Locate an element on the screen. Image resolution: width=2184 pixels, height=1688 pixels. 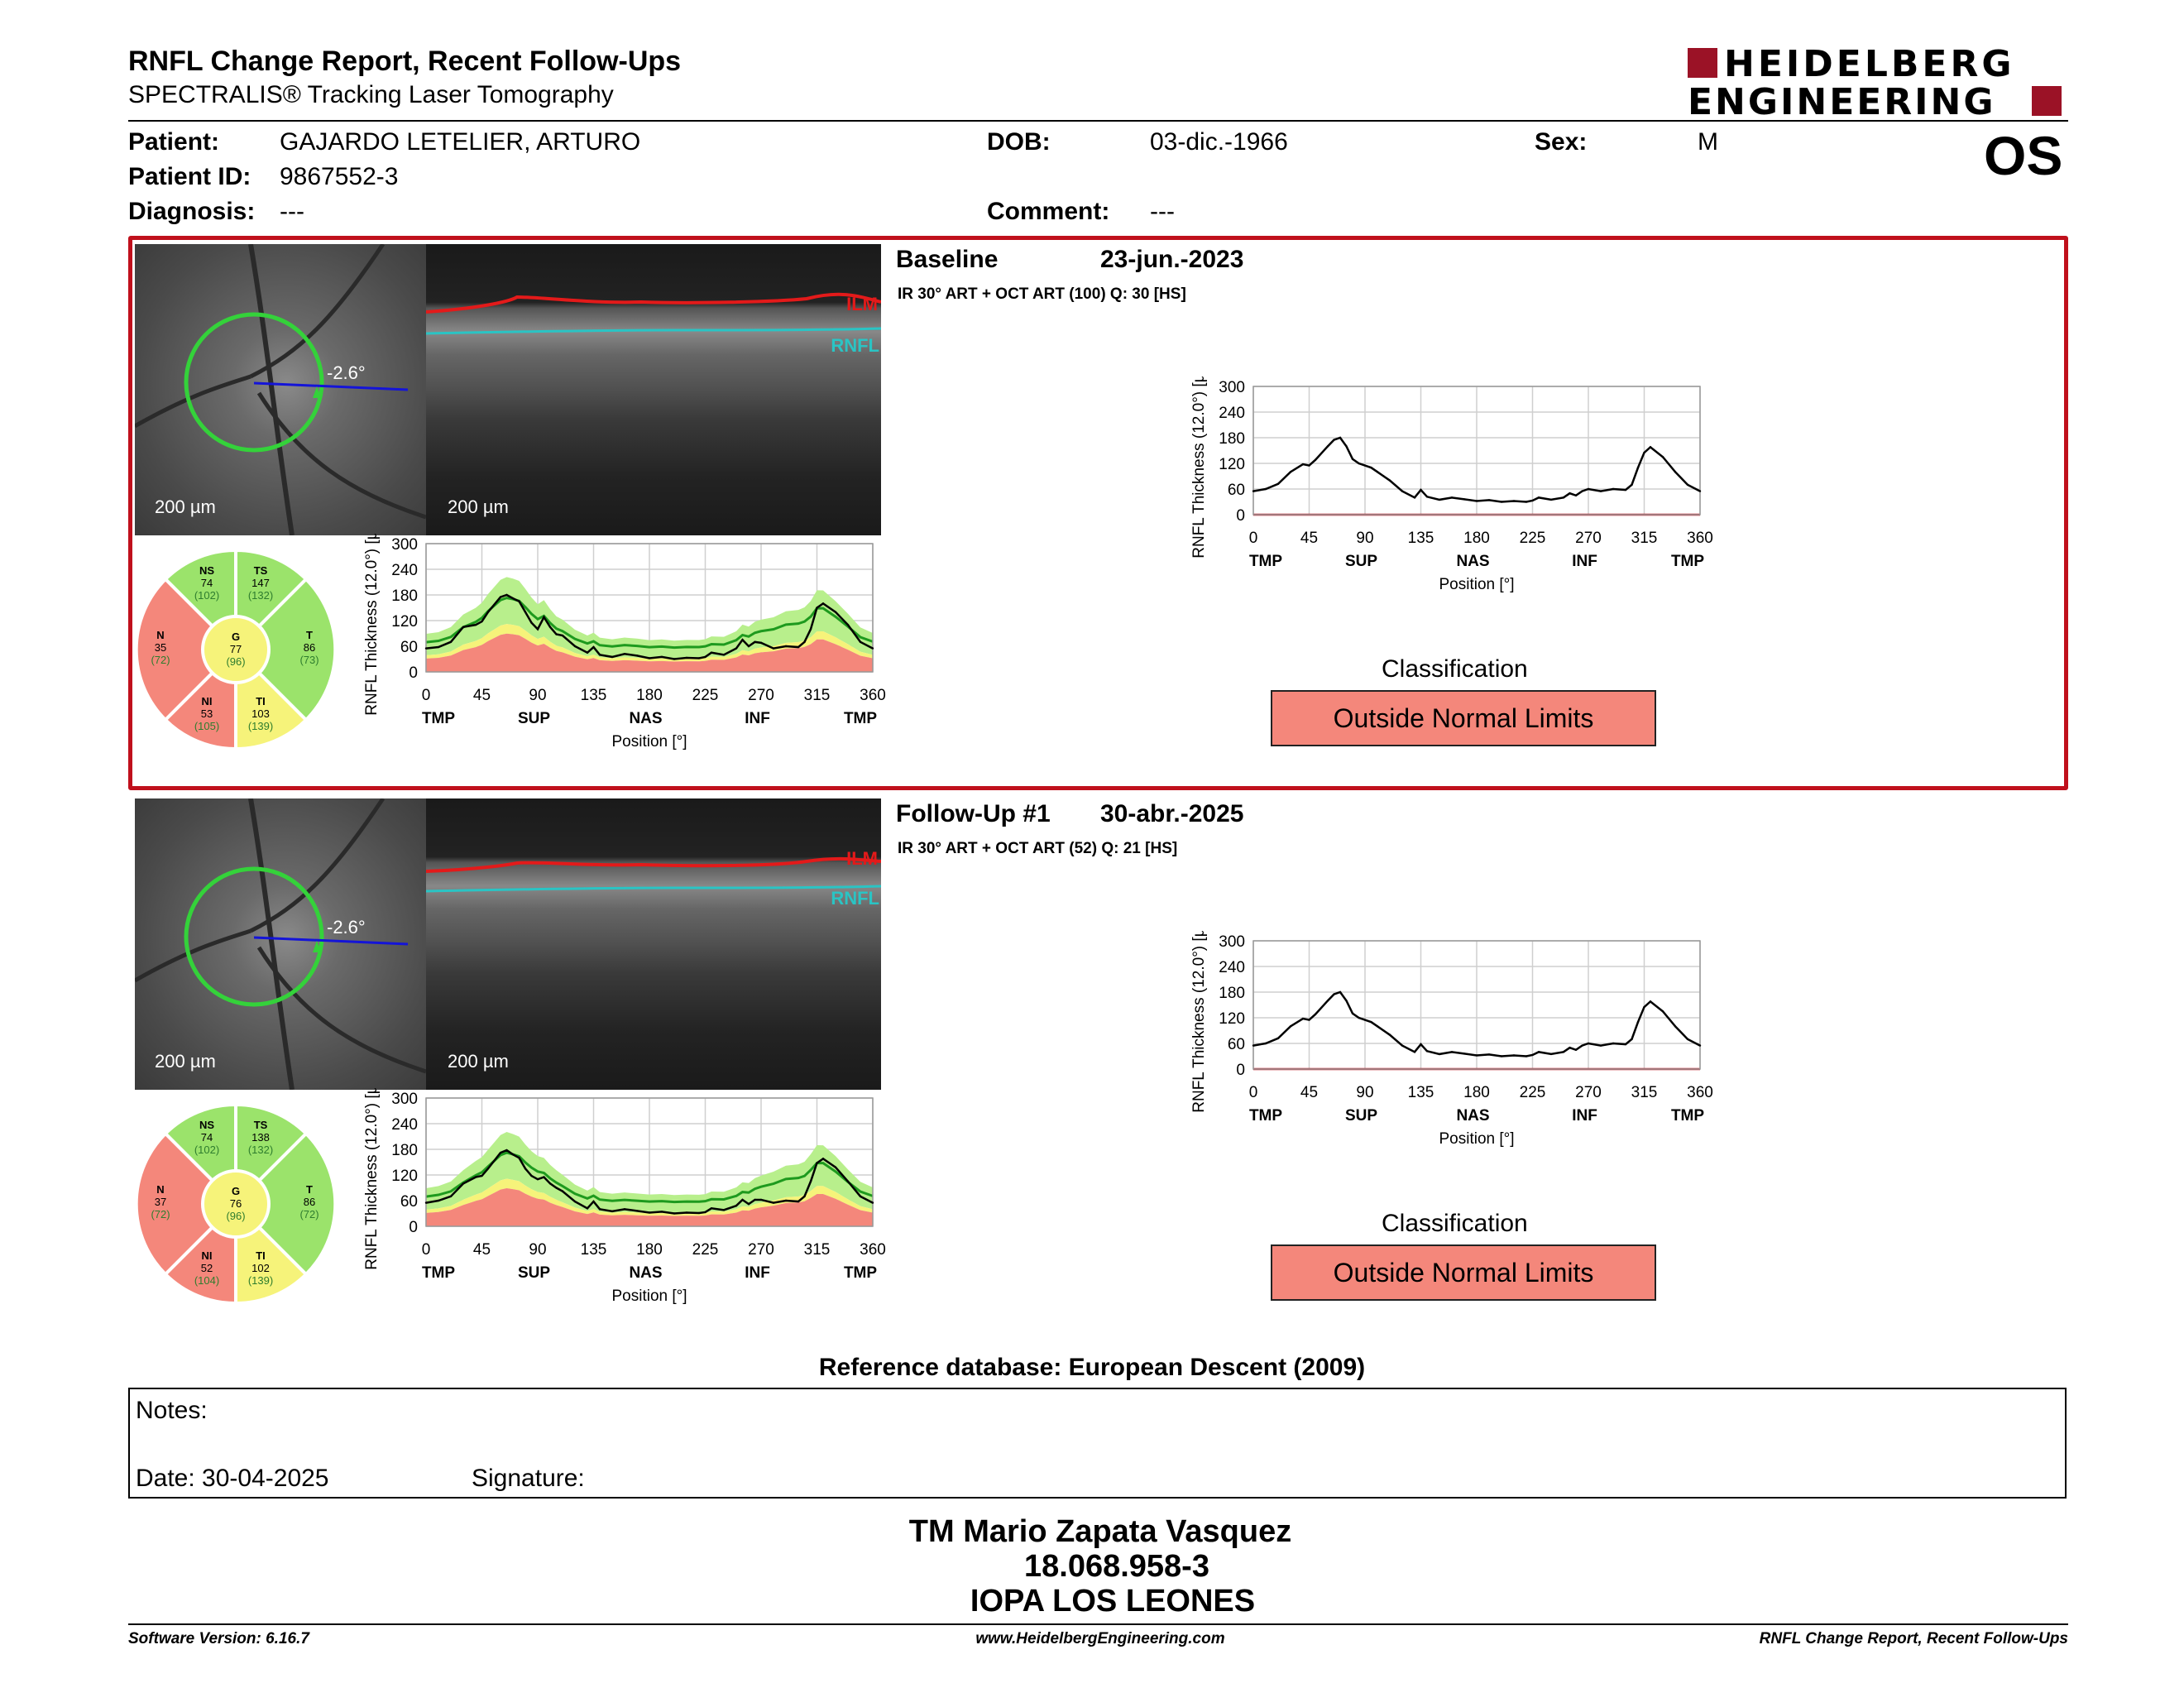
classification-label-baseline: Classification is located at coordinates (1455, 669).